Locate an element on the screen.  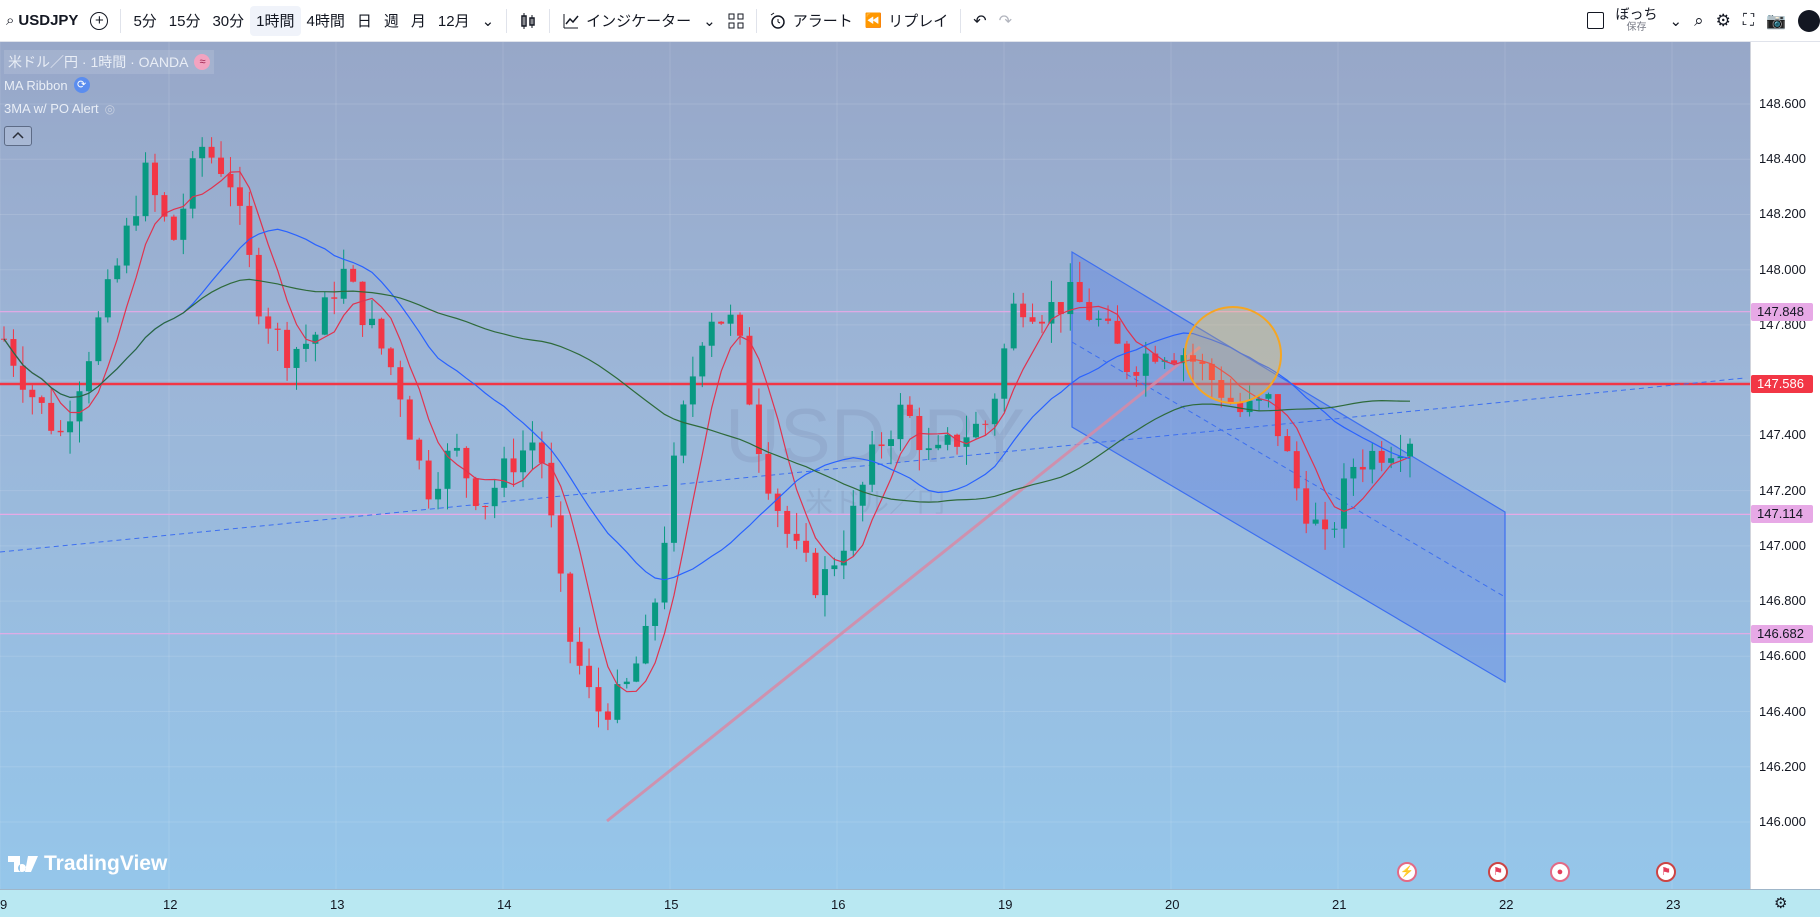
fullscreen-button: ⛶ is located at coordinates (1748, 21).